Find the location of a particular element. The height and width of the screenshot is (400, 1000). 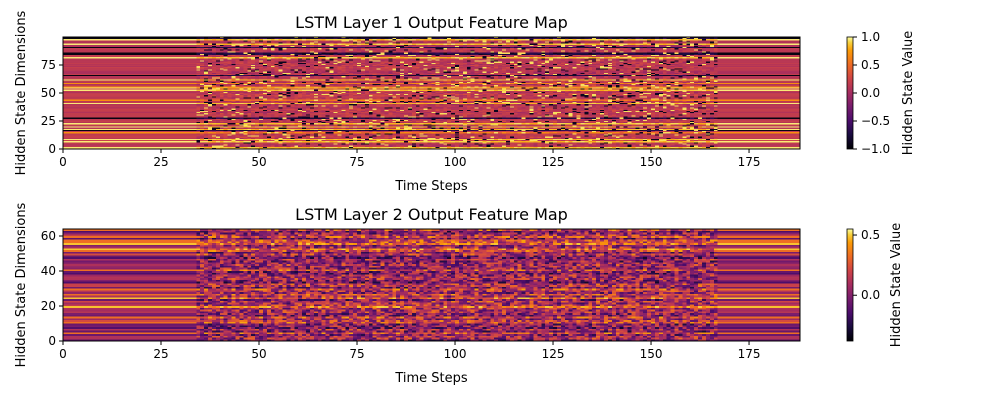

colorbar-1: 1.0 0.5 0.0 −0.5 −1.0 Hidden State Value is located at coordinates (881, 93).